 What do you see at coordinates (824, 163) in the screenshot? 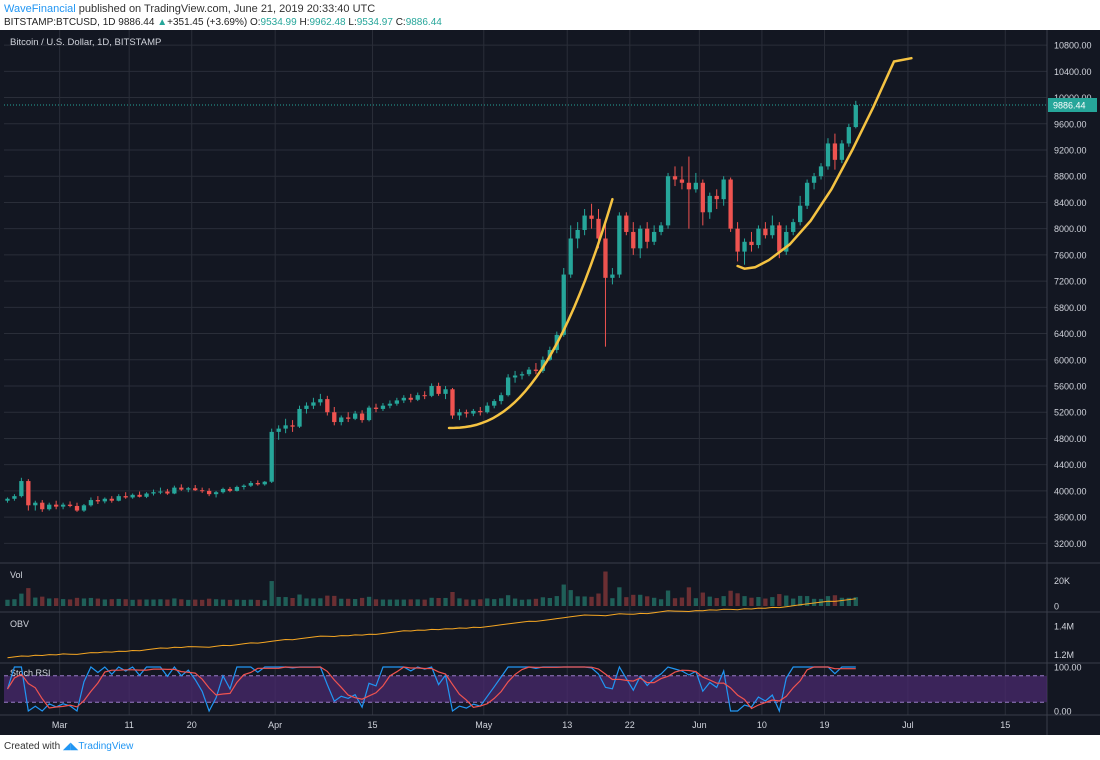
I see `trend-curve-june` at bounding box center [824, 163].